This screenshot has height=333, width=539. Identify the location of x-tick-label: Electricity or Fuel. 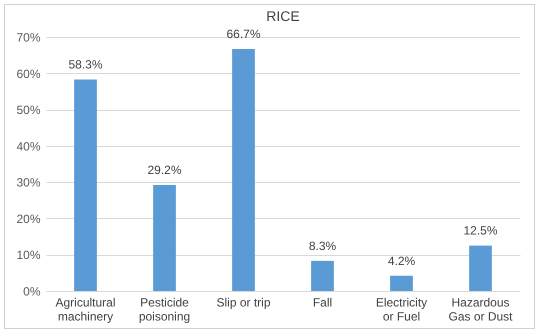
(402, 310).